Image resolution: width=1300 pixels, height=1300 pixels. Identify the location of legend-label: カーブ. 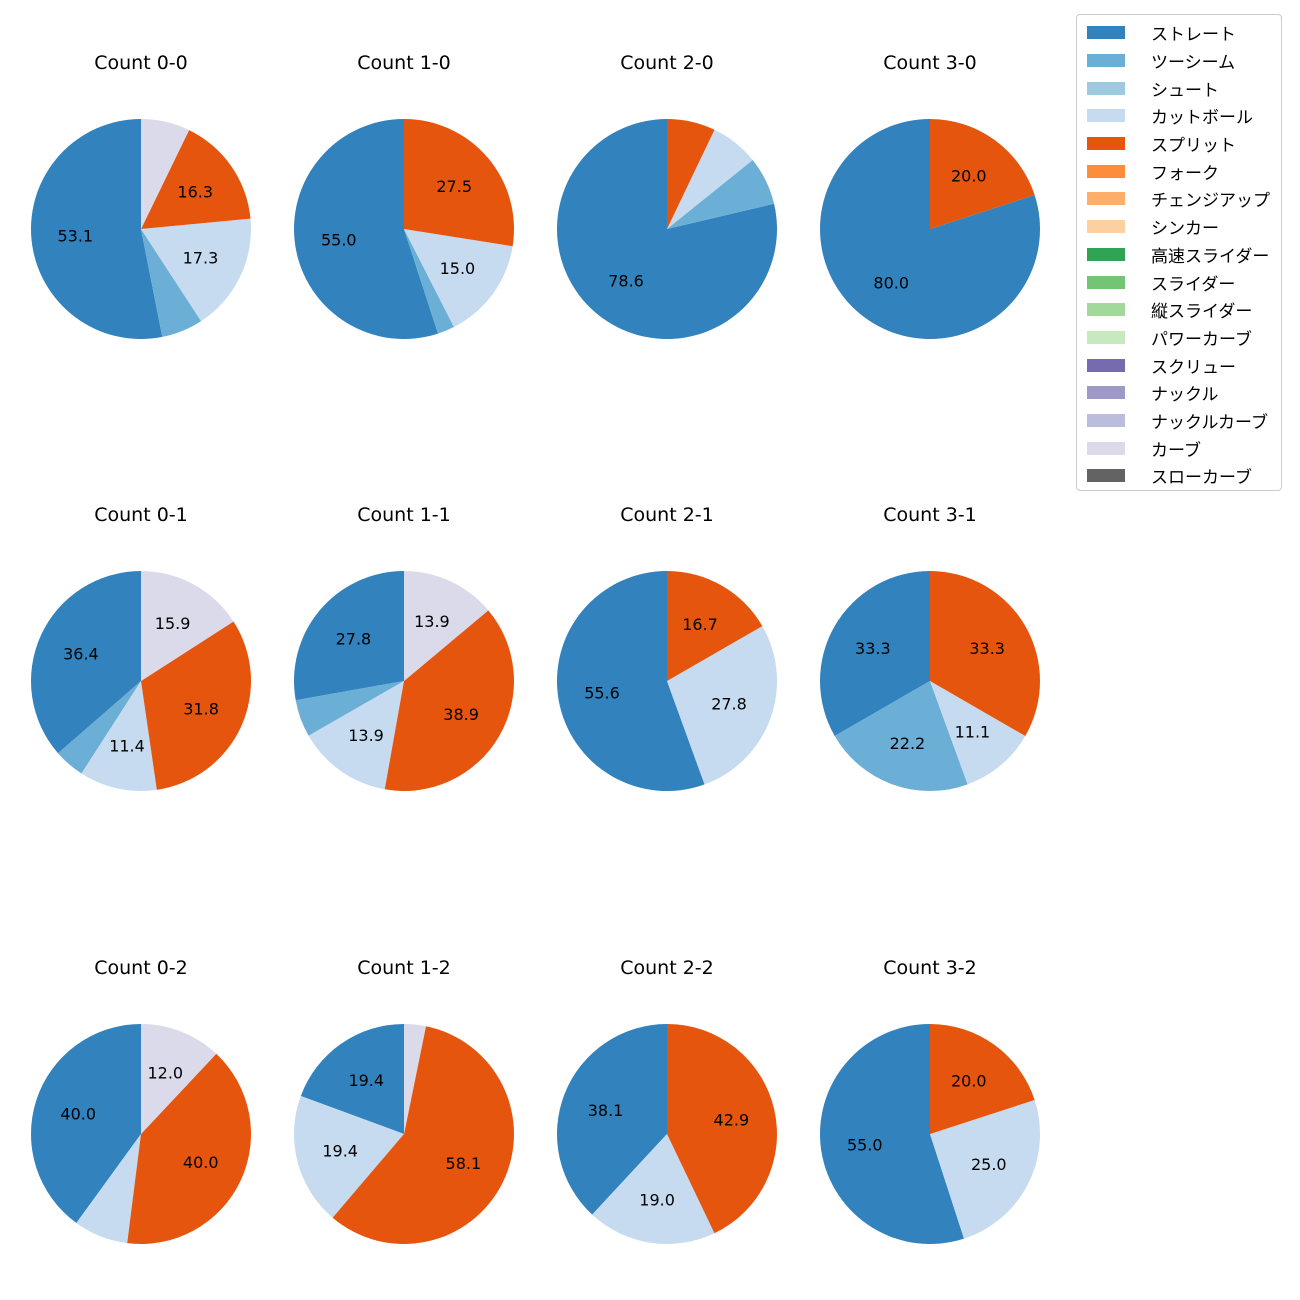
(1176, 450).